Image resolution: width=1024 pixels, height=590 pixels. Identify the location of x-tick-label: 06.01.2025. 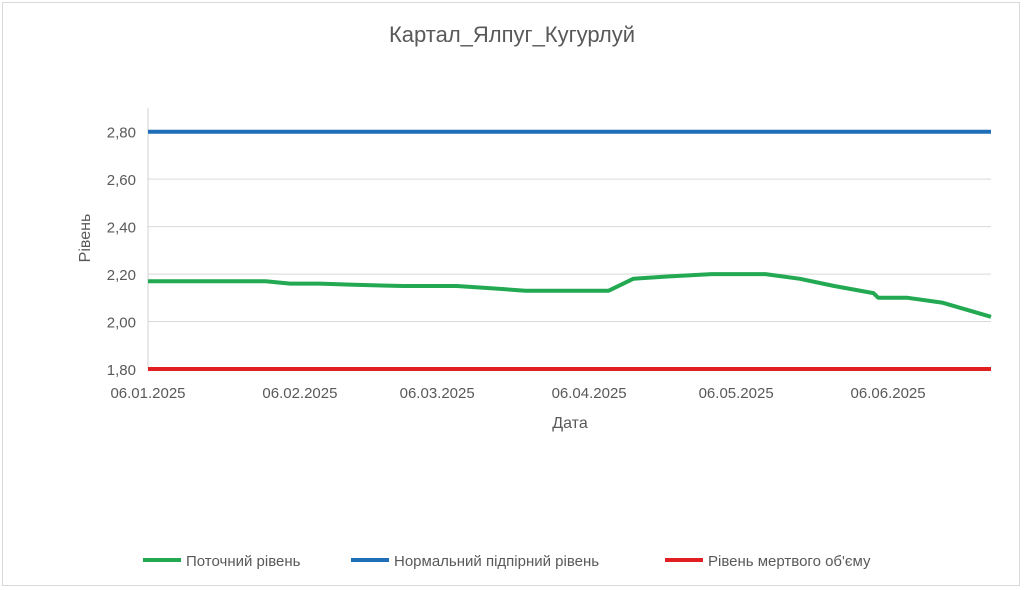
(147, 393).